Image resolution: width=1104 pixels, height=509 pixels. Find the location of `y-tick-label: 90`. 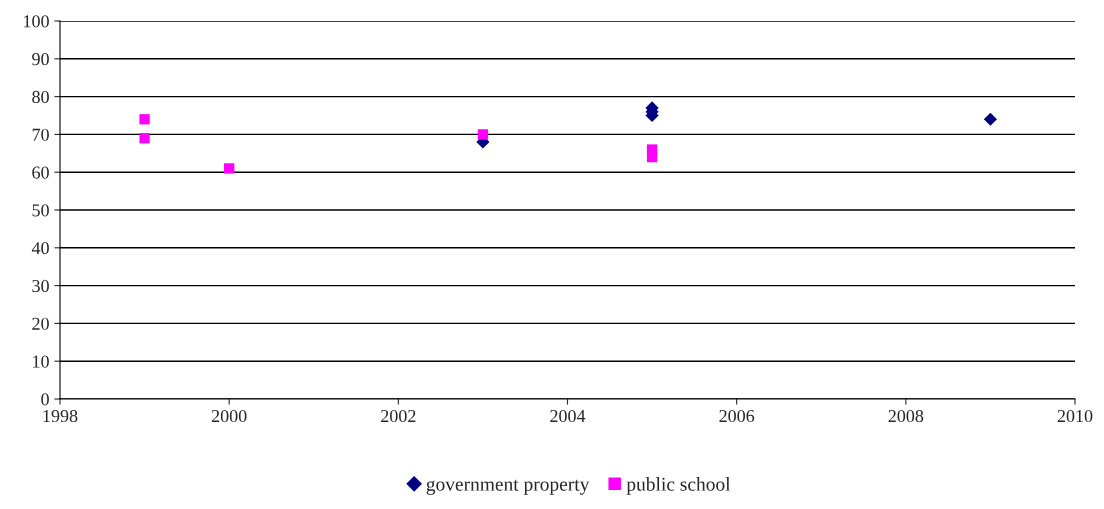

y-tick-label: 90 is located at coordinates (40, 59).